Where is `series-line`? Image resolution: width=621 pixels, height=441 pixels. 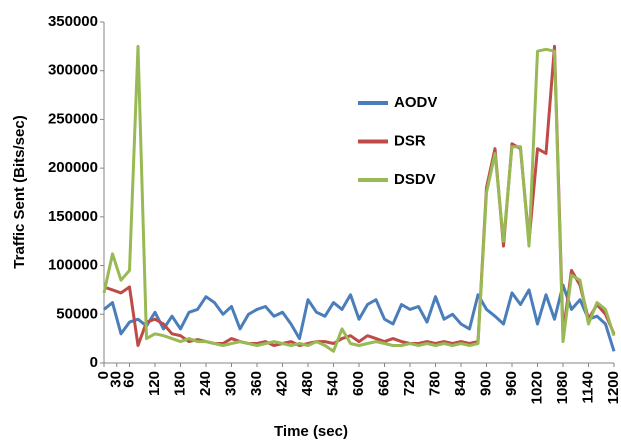 series-line is located at coordinates (359, 317).